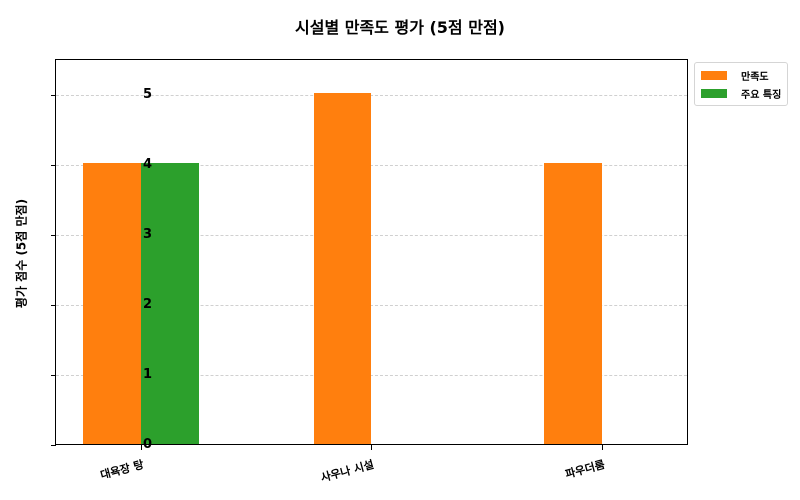 The width and height of the screenshot is (800, 500). I want to click on bar-satisfaction-sauna, so click(342, 268).